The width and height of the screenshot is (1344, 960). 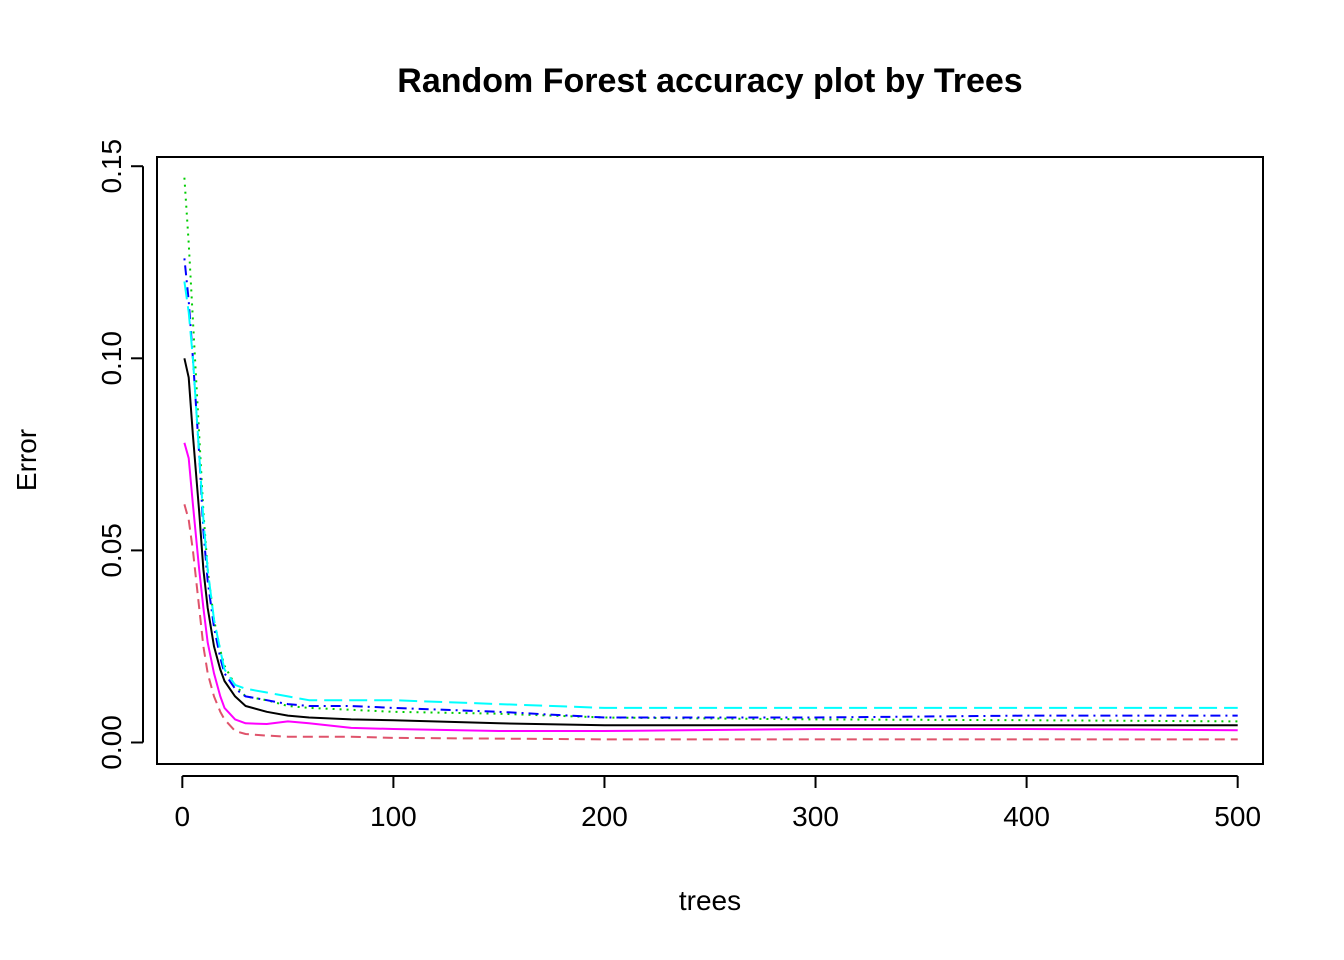 I want to click on x-tick-label: 0, so click(x=183, y=816).